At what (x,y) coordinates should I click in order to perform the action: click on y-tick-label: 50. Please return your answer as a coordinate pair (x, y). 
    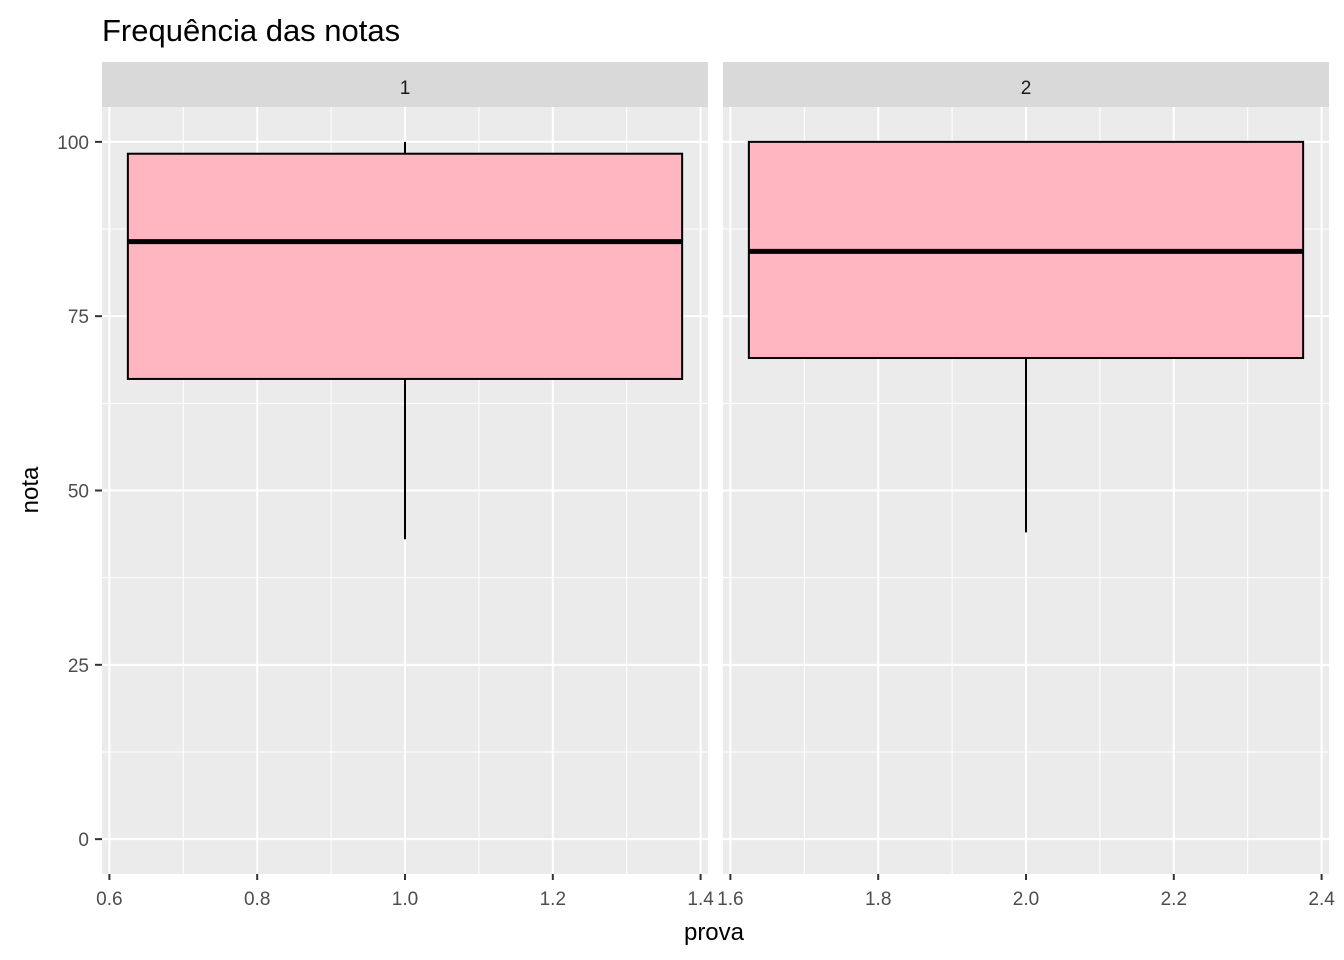
    Looking at the image, I should click on (78, 492).